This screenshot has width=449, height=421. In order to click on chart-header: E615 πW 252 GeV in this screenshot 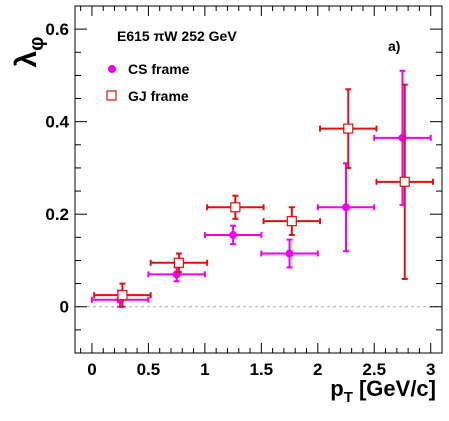, I will do `click(177, 36)`.